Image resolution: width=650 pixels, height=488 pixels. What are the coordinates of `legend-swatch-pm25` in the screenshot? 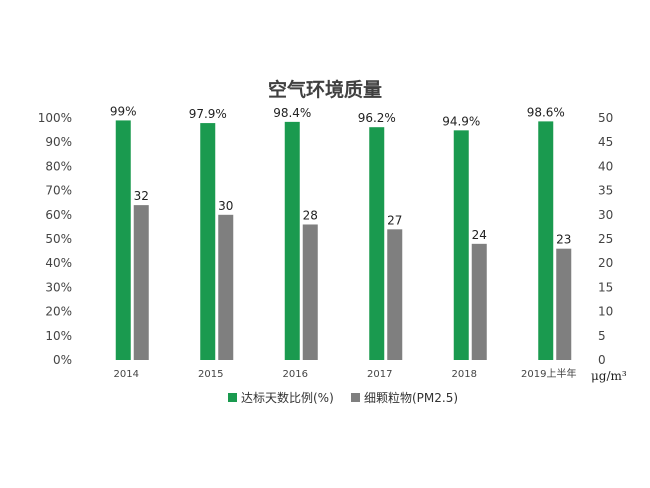 It's located at (355, 397).